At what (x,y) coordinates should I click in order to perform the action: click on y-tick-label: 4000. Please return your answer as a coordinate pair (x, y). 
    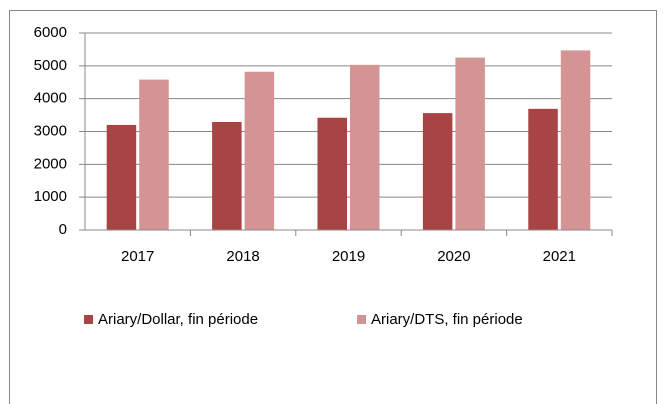
    Looking at the image, I should click on (50, 98).